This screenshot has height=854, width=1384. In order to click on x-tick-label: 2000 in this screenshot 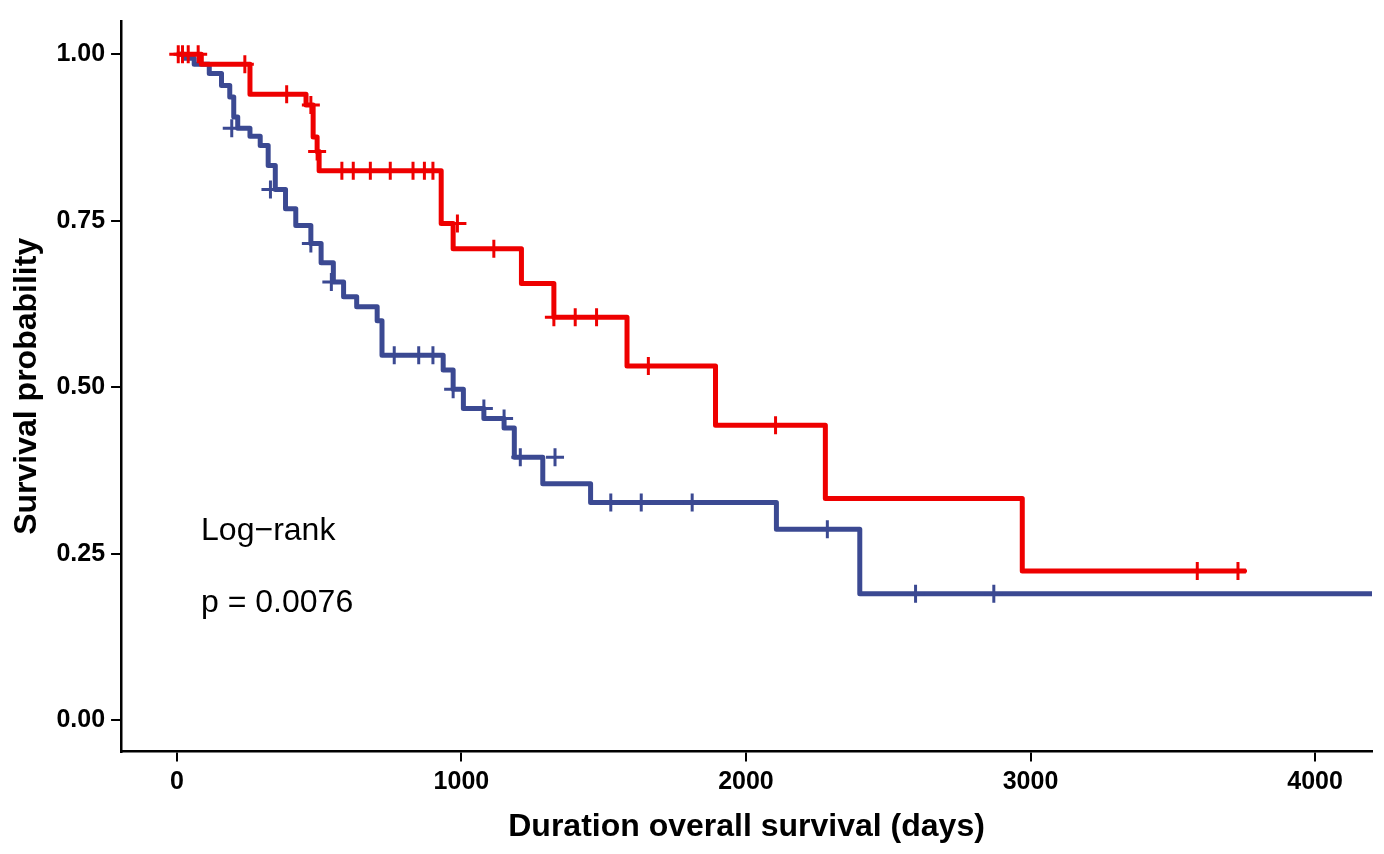, I will do `click(746, 780)`.